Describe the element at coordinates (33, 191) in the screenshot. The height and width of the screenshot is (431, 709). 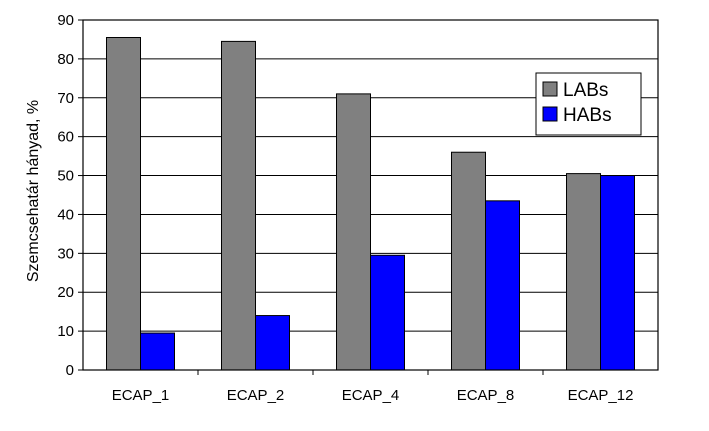
I see `y-axis-label: Szemcsehatár hányad, %` at that location.